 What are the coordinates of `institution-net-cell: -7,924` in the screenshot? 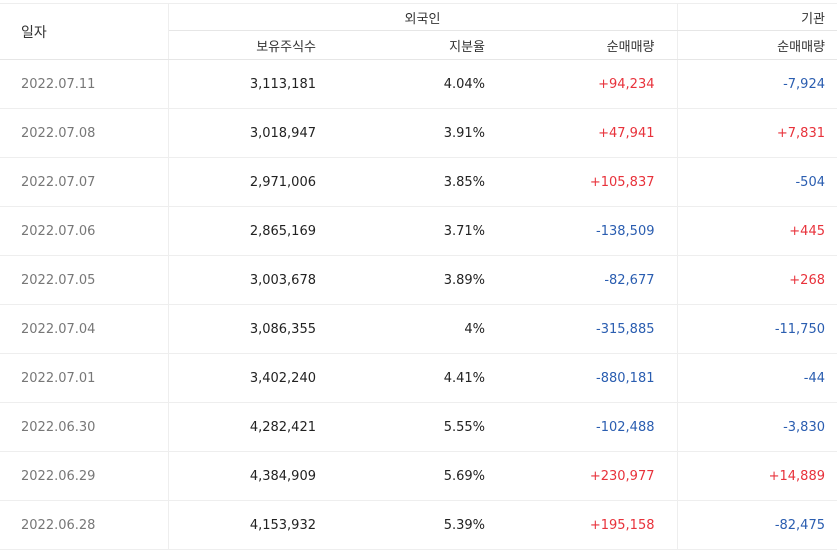 It's located at (757, 84).